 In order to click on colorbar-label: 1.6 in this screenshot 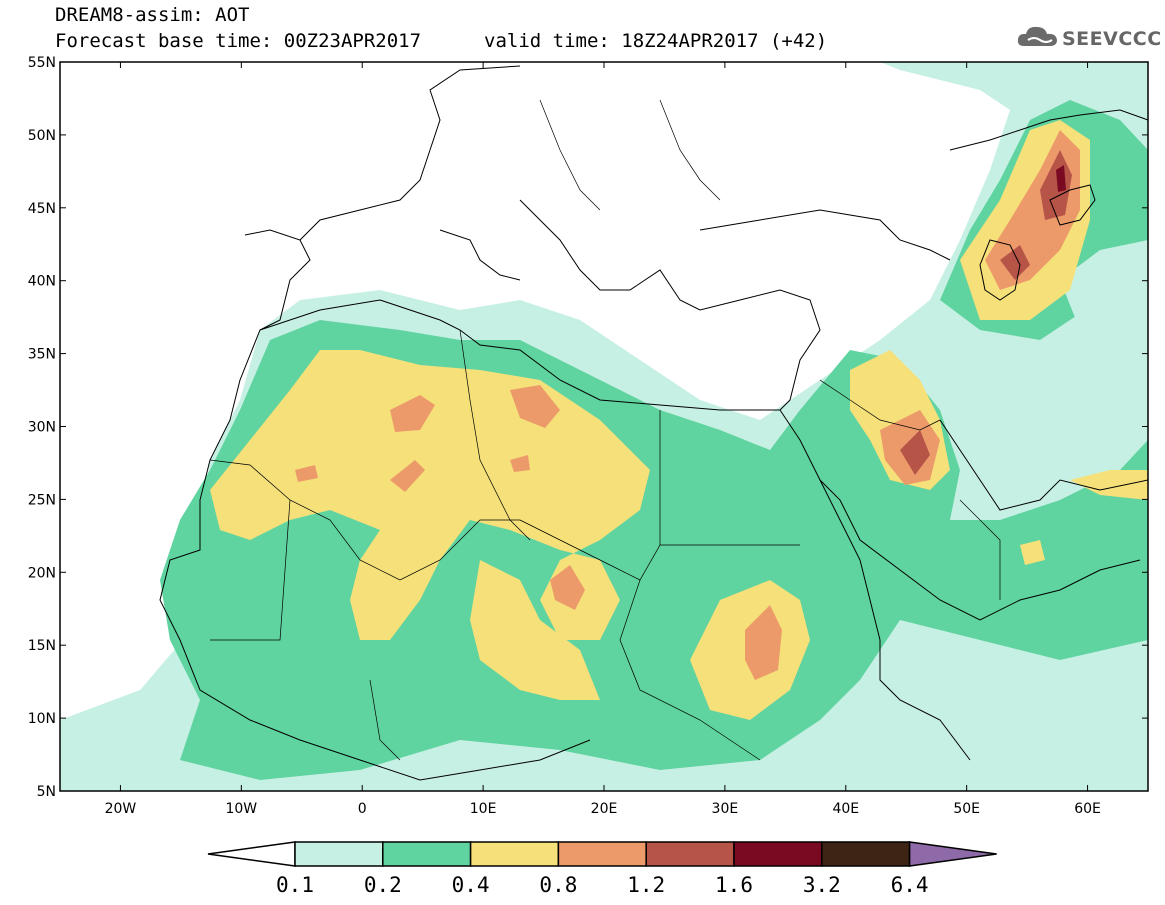, I will do `click(734, 885)`.